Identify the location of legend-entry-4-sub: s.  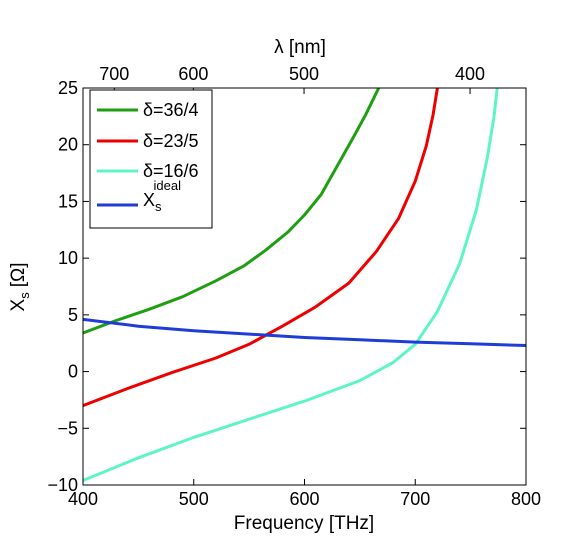
(158, 206).